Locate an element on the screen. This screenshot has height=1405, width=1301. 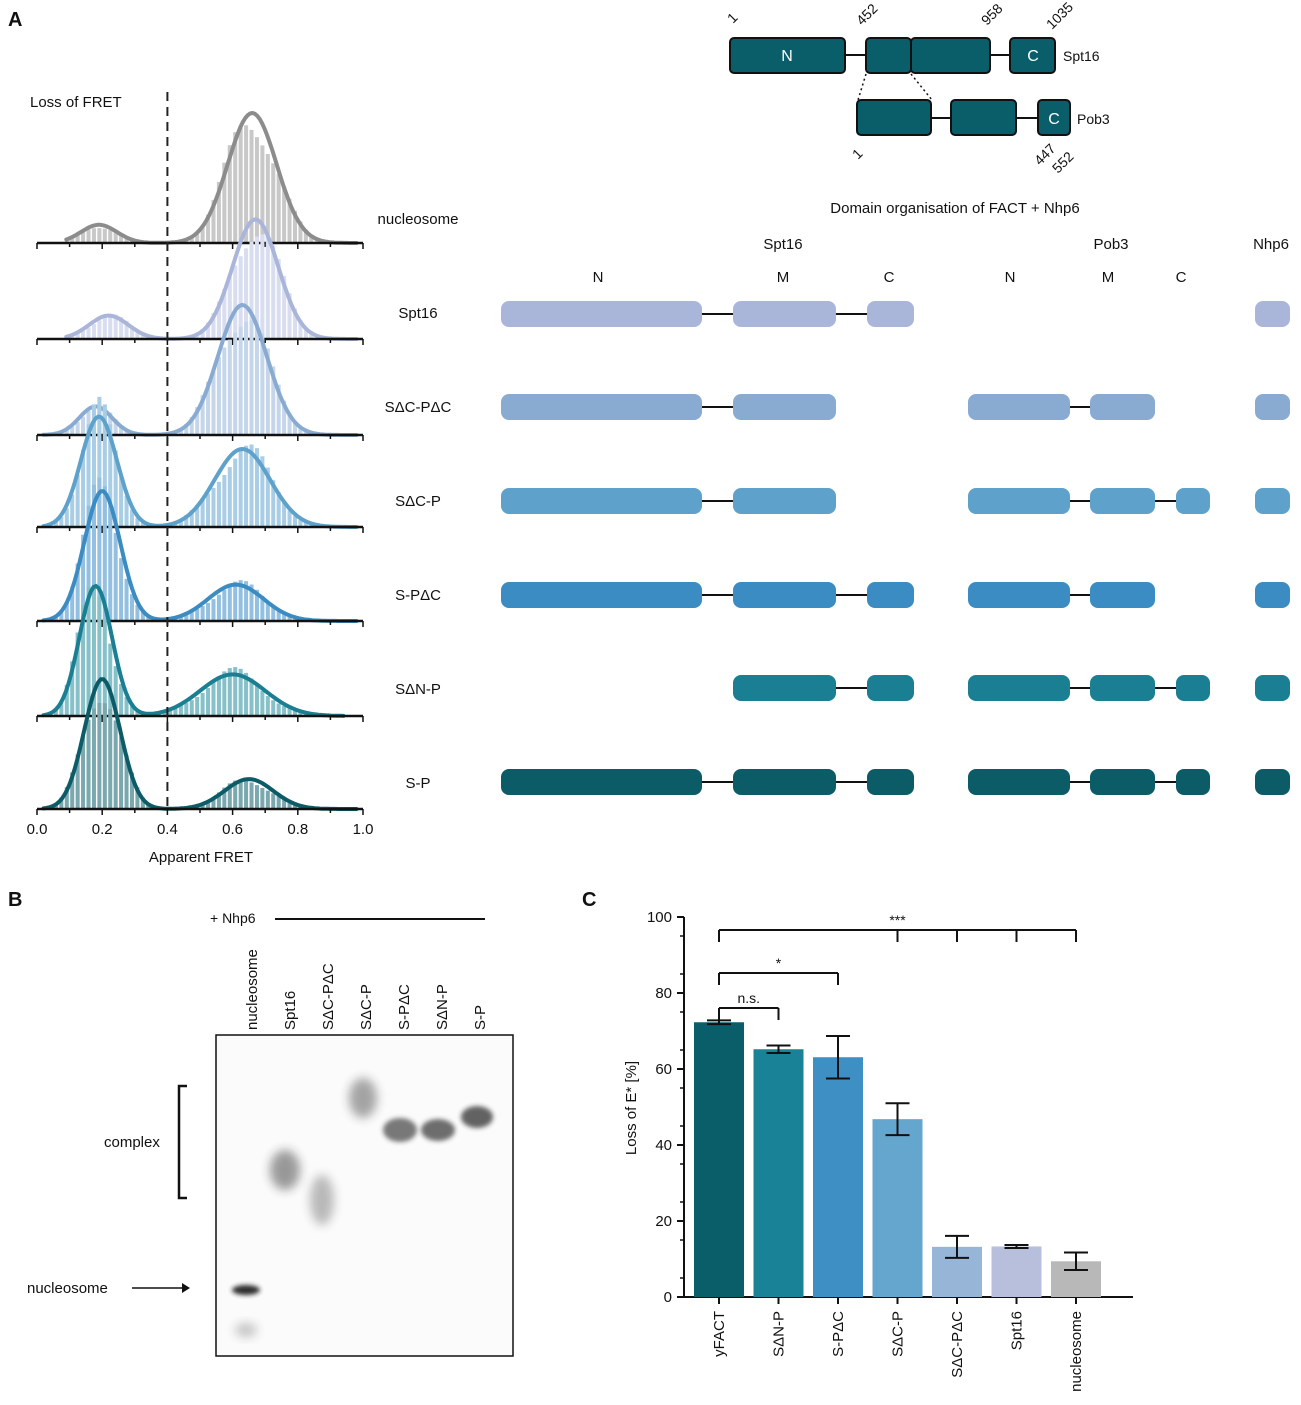
gel-lane-label: S-PΔC is located at coordinates (404, 1007).